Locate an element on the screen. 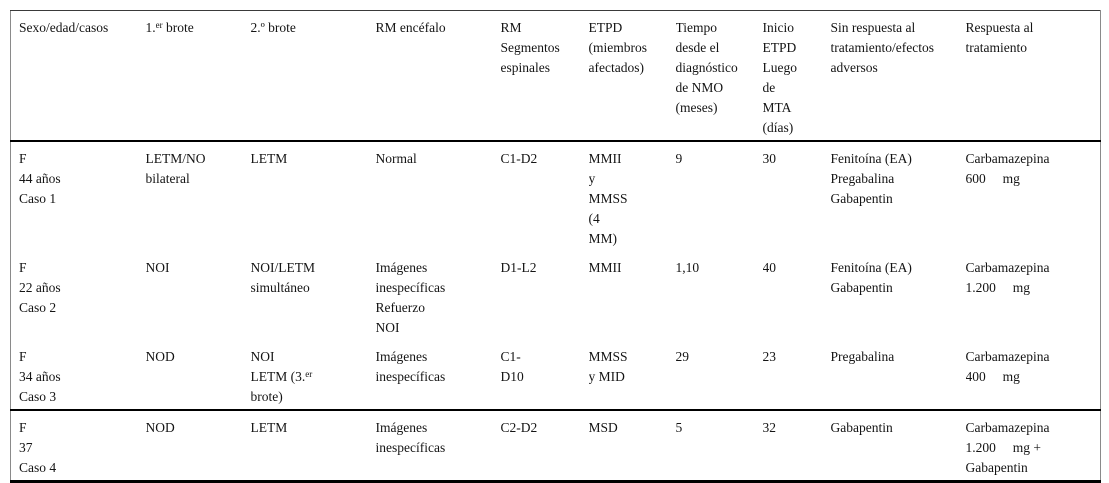 The width and height of the screenshot is (1109, 483). table-cell: MSD is located at coordinates (632, 446).